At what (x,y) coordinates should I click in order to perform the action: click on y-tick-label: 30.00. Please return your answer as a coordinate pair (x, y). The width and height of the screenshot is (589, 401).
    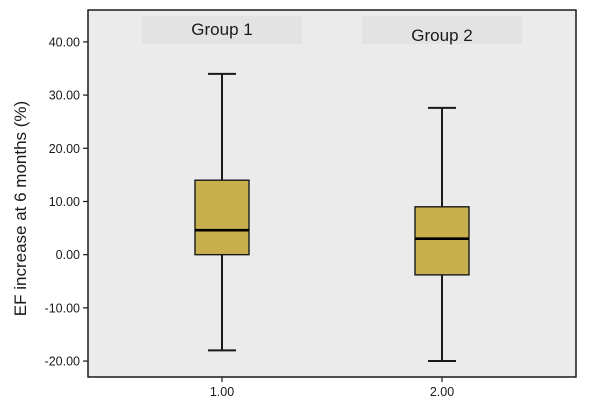
    Looking at the image, I should click on (64, 96).